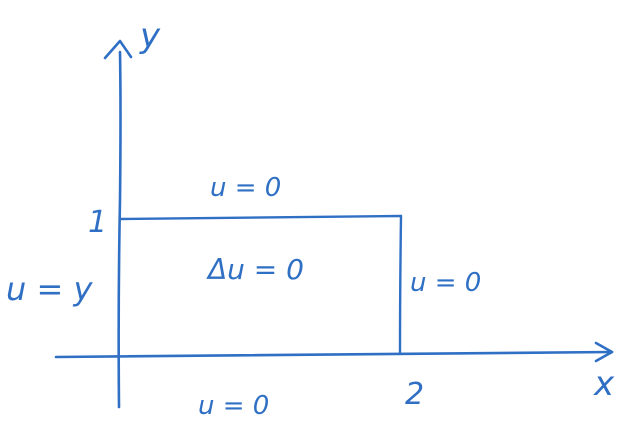  Describe the element at coordinates (604, 352) in the screenshot. I see `x-axis-arrowhead` at that location.